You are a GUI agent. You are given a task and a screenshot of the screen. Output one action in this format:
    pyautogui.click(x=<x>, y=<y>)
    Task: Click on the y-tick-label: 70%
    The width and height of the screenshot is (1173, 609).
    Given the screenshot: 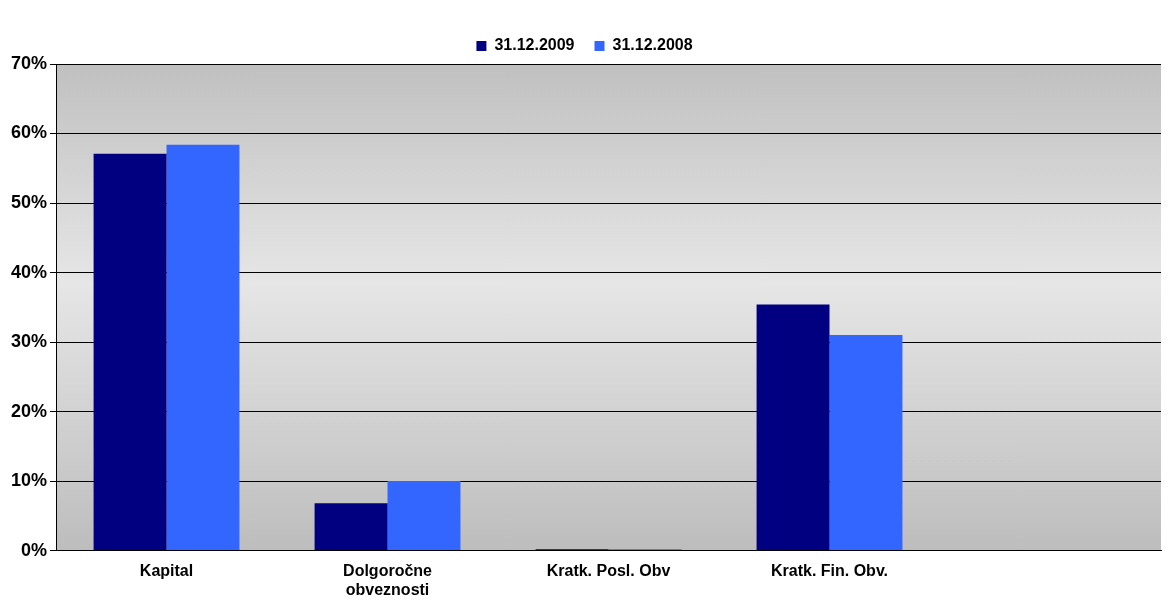 What is the action you would take?
    pyautogui.click(x=29, y=62)
    